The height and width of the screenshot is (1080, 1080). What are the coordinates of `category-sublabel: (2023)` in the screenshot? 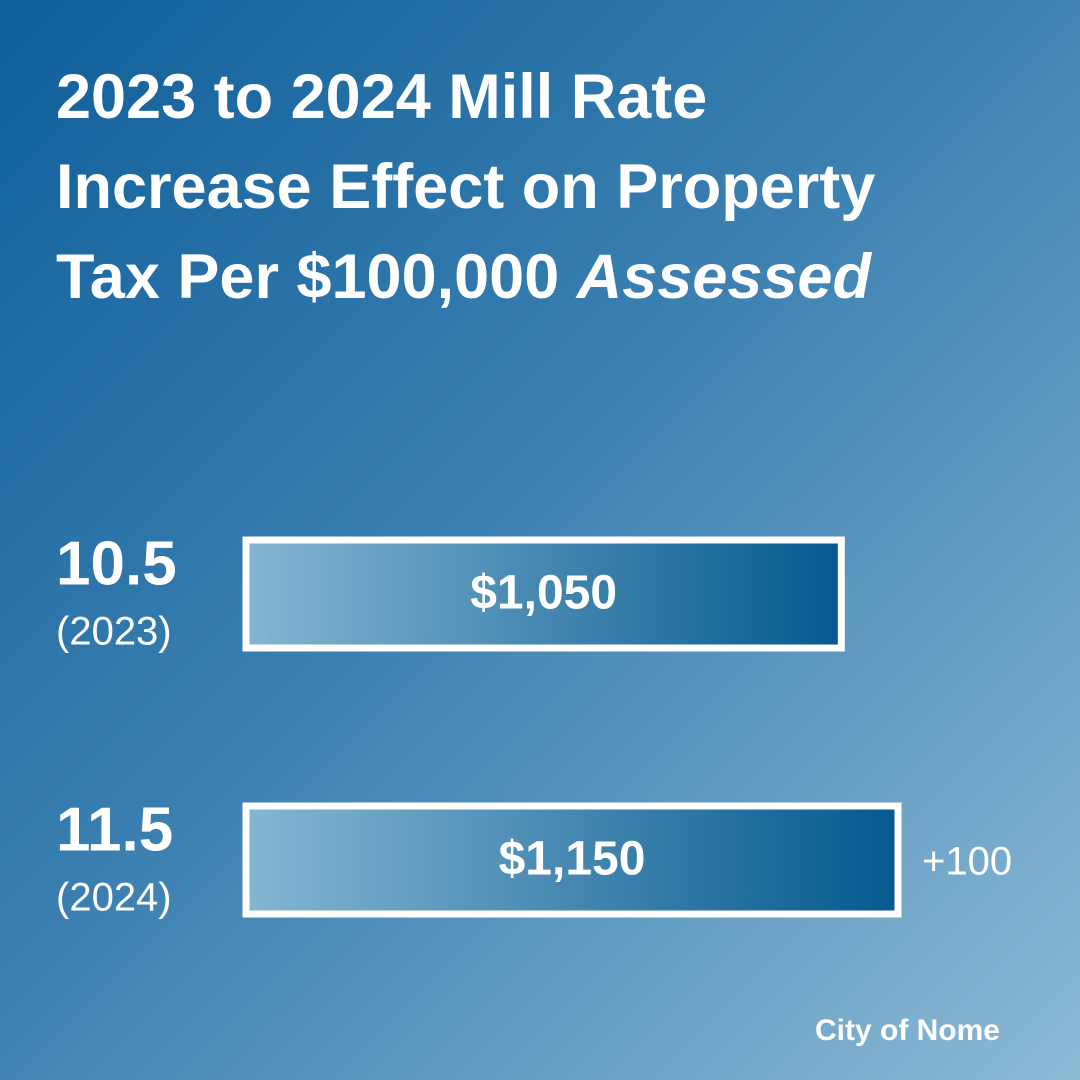 It's located at (114, 632).